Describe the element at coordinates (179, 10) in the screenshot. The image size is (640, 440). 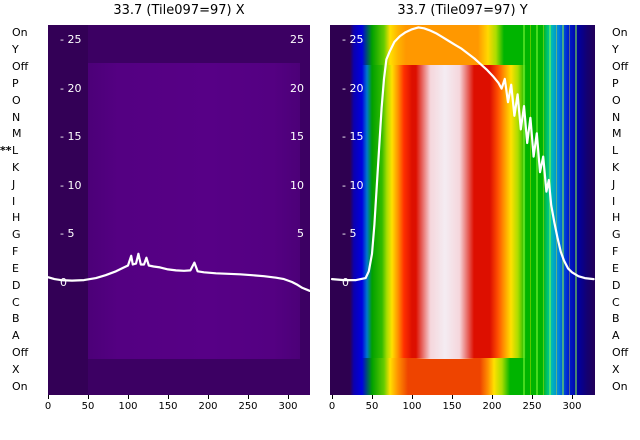
I see `plot-x-title: 33.7 (Tile097=97) X` at that location.